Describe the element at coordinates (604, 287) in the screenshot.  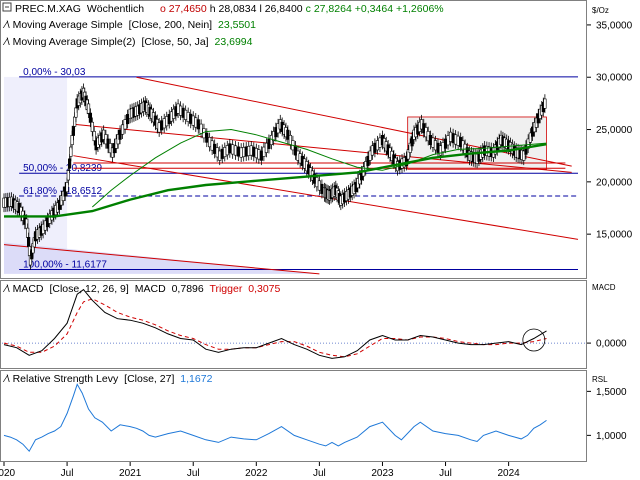
I see `macd-unit: MACD` at that location.